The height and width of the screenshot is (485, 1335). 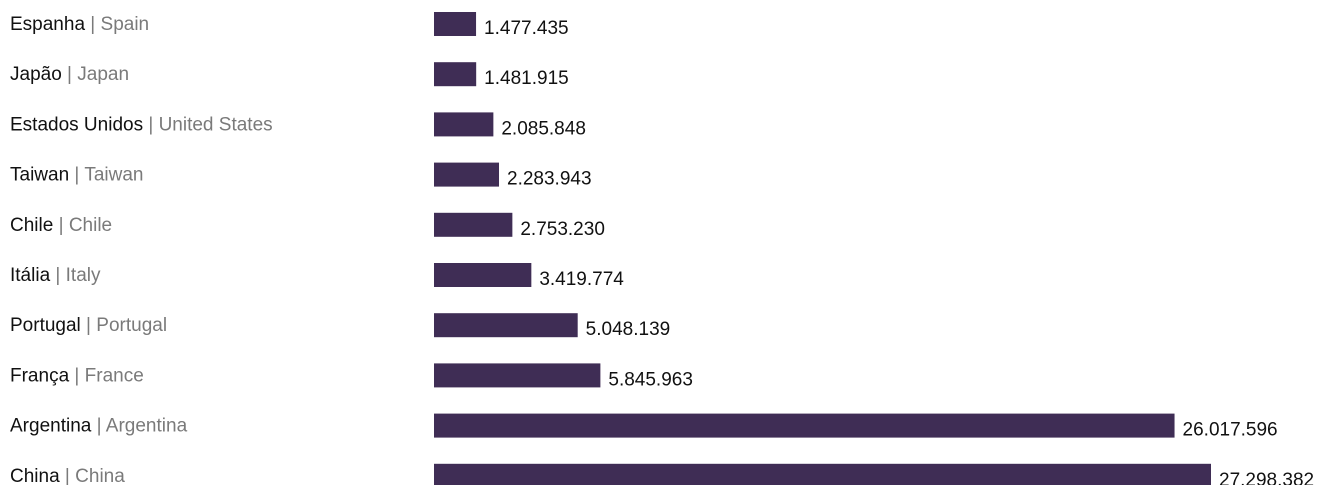 I want to click on category-label: Japão | Japan, so click(x=69, y=74).